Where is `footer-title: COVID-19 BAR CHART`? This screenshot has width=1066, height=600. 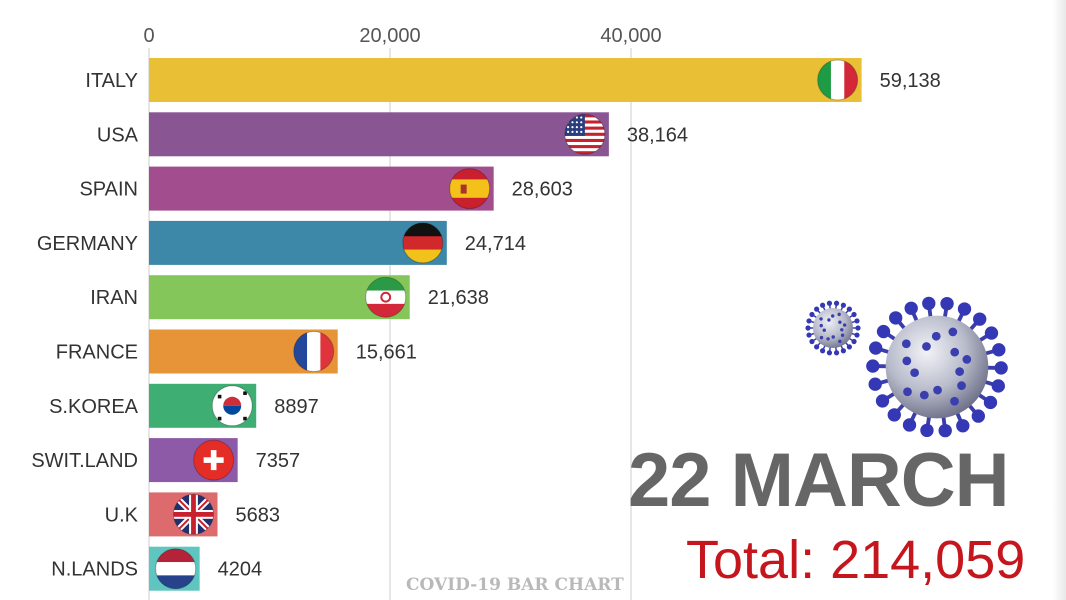 footer-title: COVID-19 BAR CHART is located at coordinates (515, 585).